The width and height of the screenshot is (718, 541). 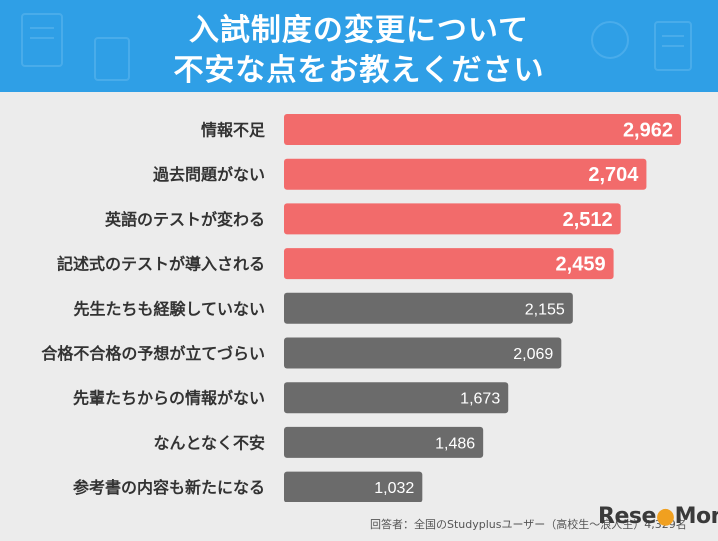 I want to click on category-label-2: 過去問題がない, so click(x=208, y=174).